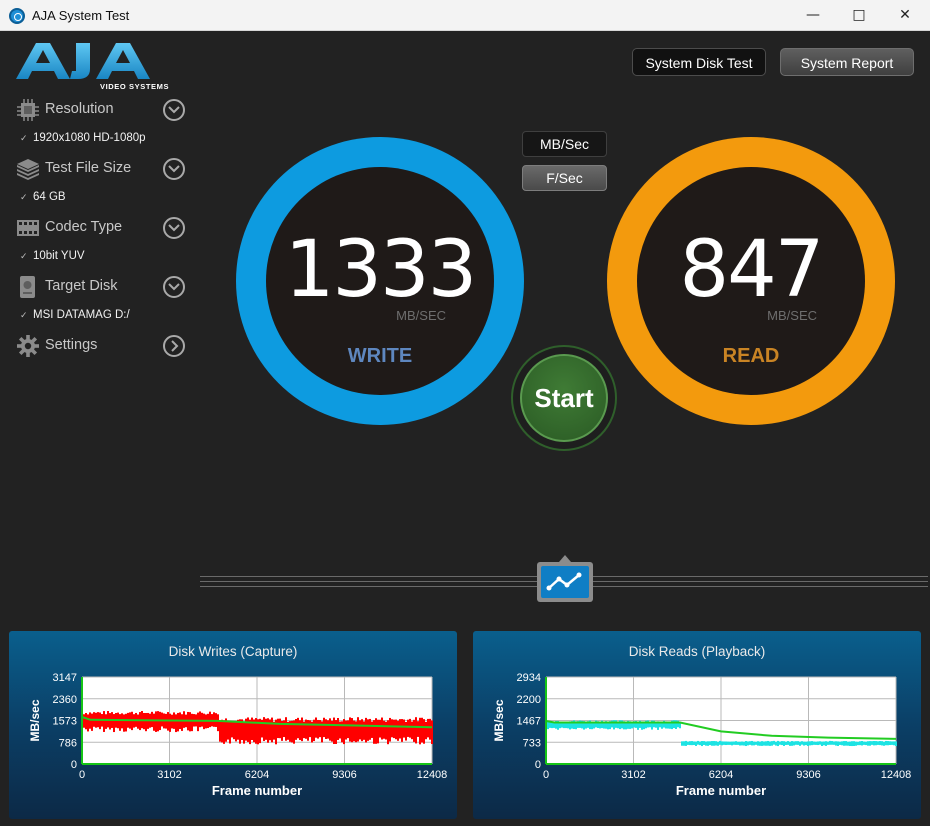 The width and height of the screenshot is (930, 826). What do you see at coordinates (88, 168) in the screenshot?
I see `sidebar-item-label: Test File Size` at bounding box center [88, 168].